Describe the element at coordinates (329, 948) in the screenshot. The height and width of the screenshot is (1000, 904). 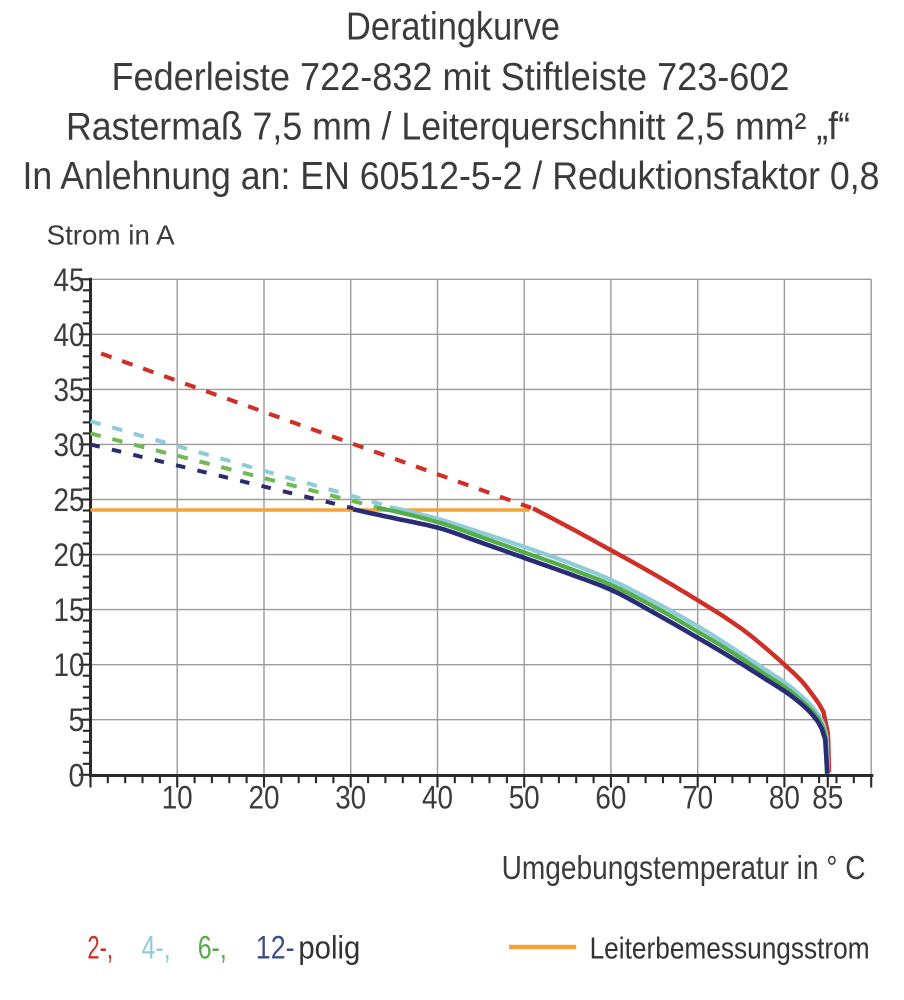
I see `svg-text: polig` at that location.